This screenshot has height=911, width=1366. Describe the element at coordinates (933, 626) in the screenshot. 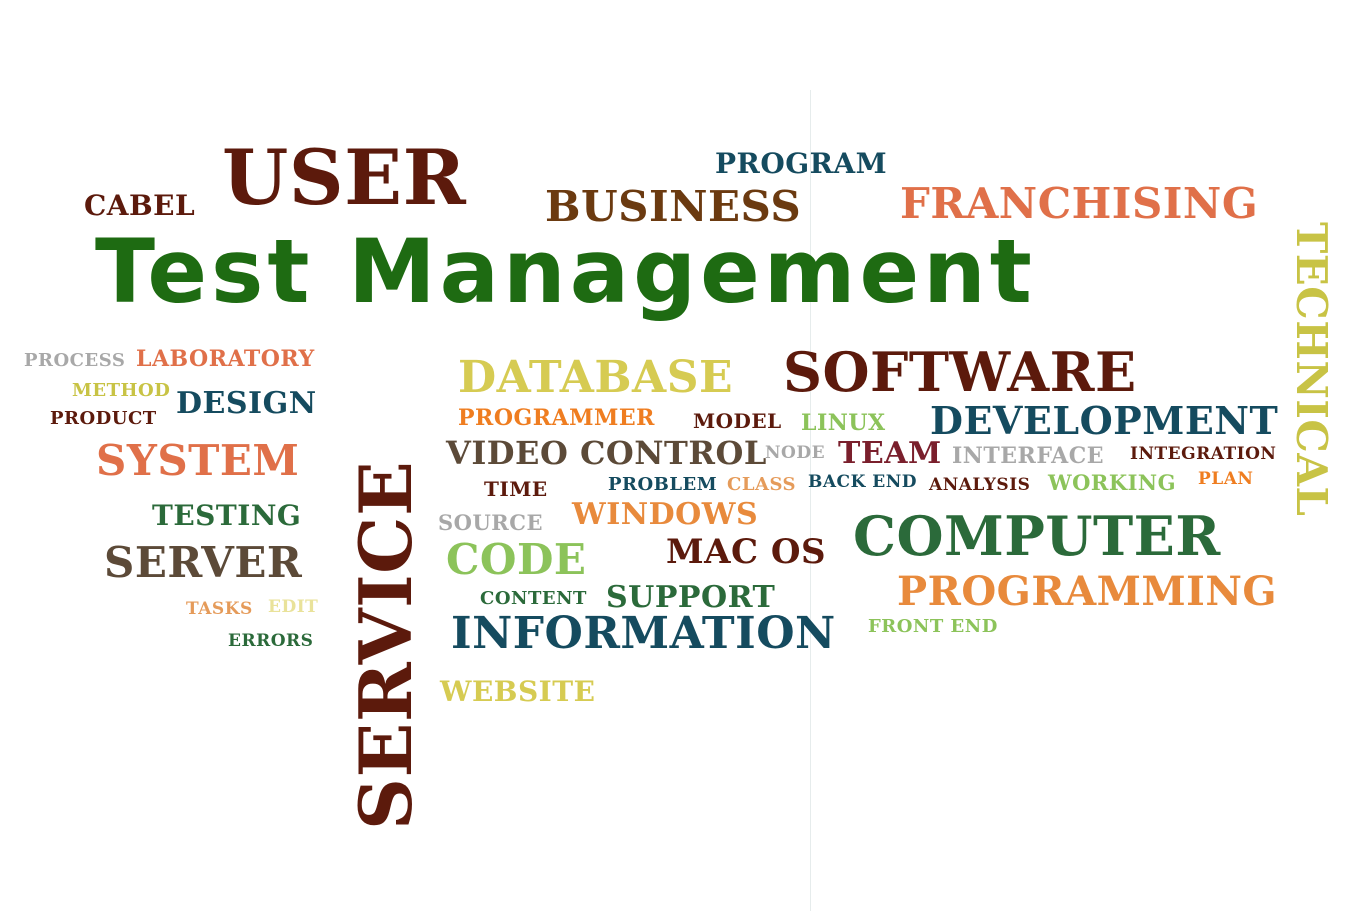

I see `word-front-end: FRONT END` at that location.